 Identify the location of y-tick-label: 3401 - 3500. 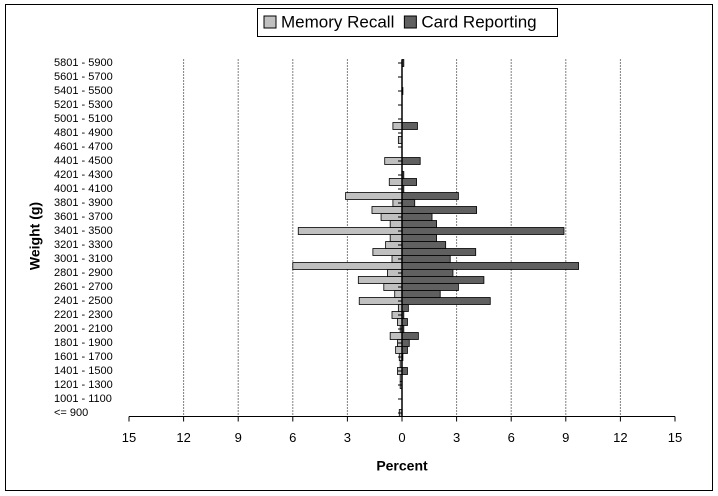
(83, 231).